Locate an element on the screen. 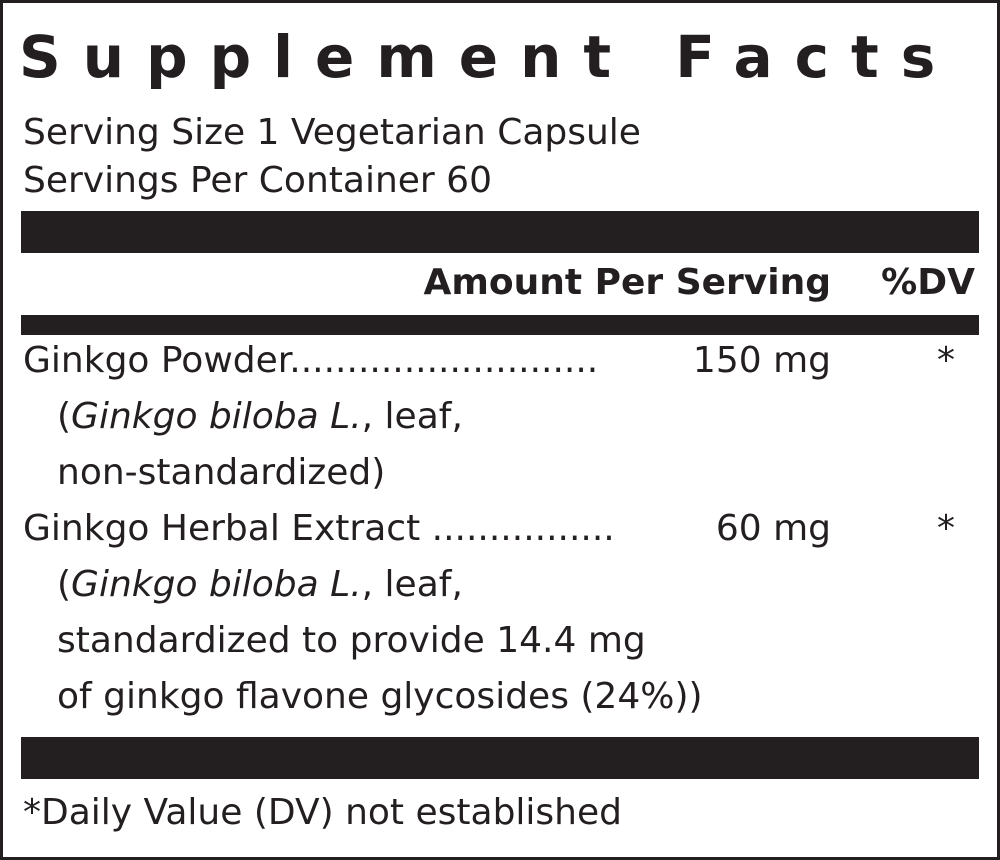 The height and width of the screenshot is (860, 1000). divider-medium is located at coordinates (500, 325).